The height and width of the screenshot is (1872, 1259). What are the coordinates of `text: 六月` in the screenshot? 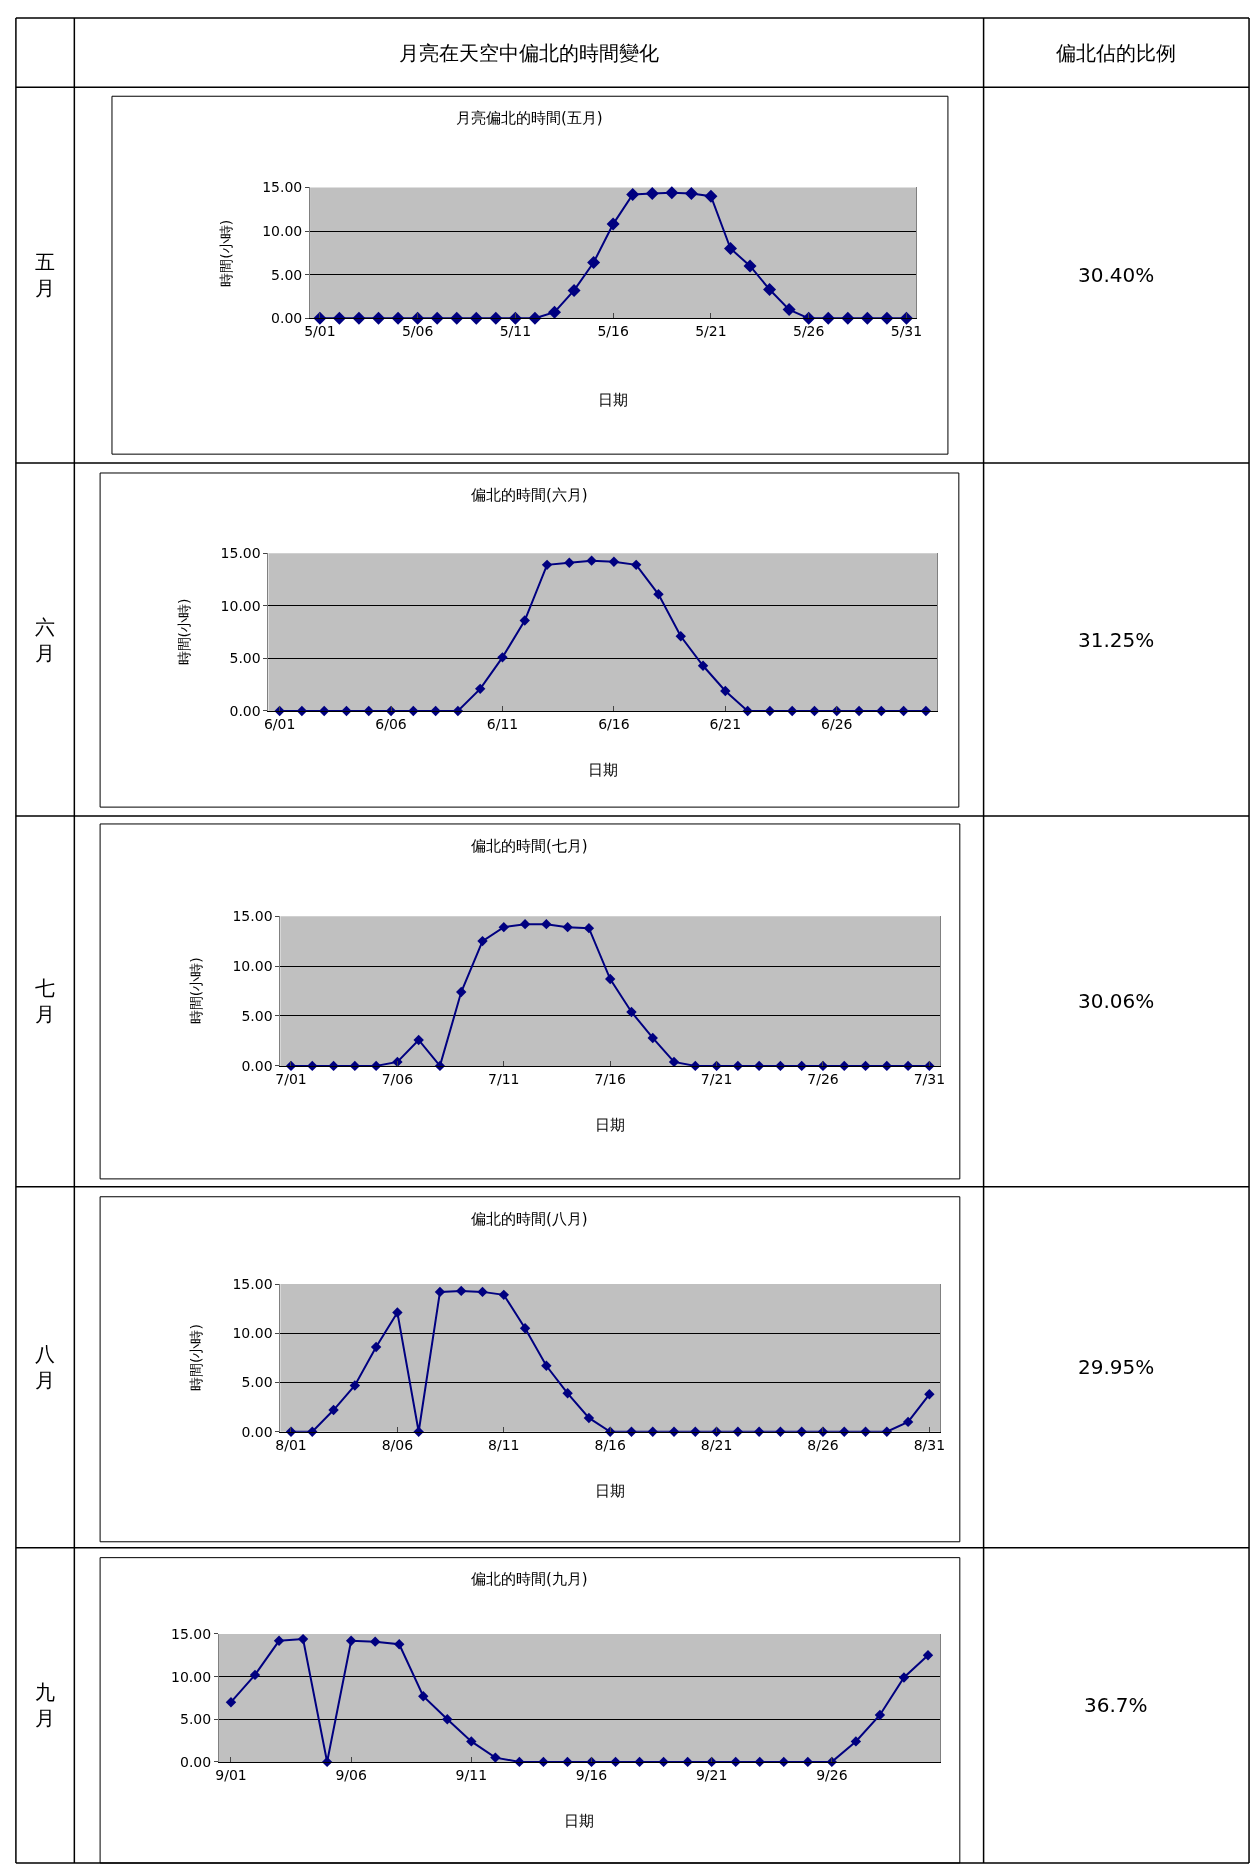 It's located at (45, 640).